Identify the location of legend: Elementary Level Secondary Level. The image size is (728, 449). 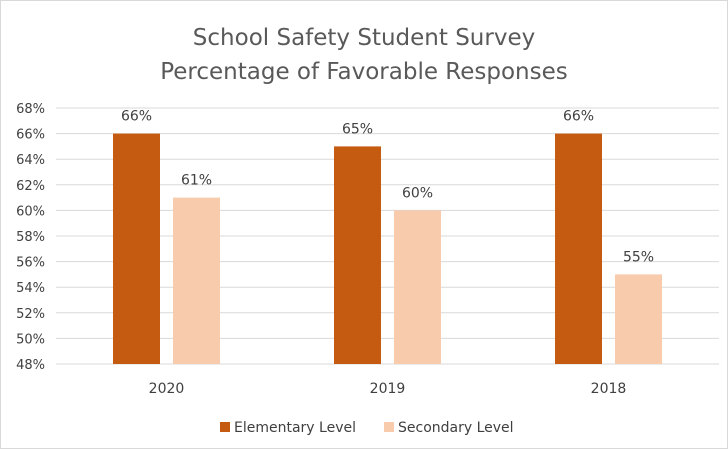
(367, 428).